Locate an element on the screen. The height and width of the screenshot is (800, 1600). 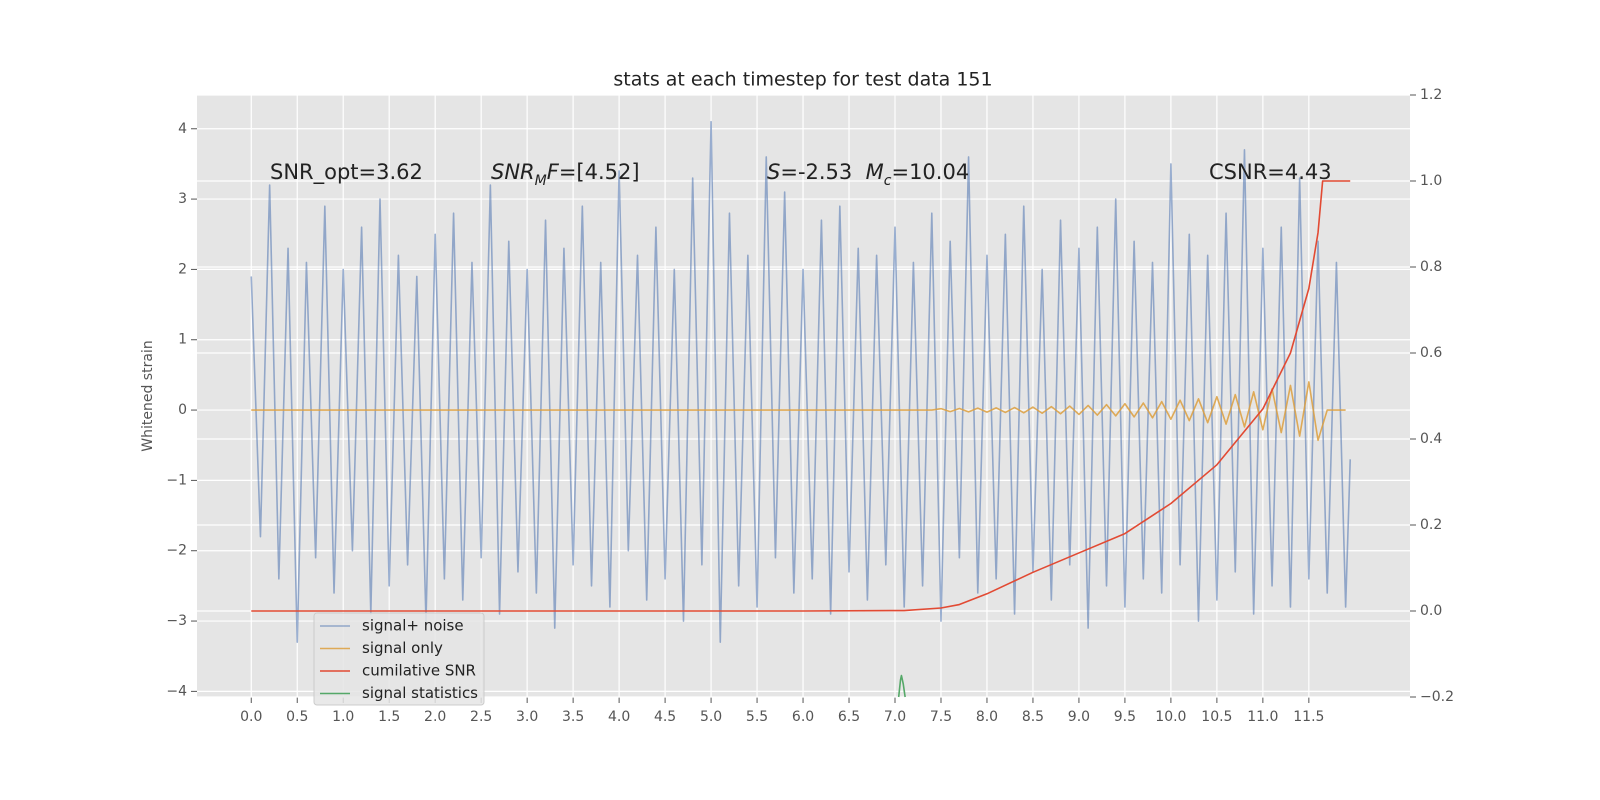
annotation-part: c is located at coordinates (888, 181).